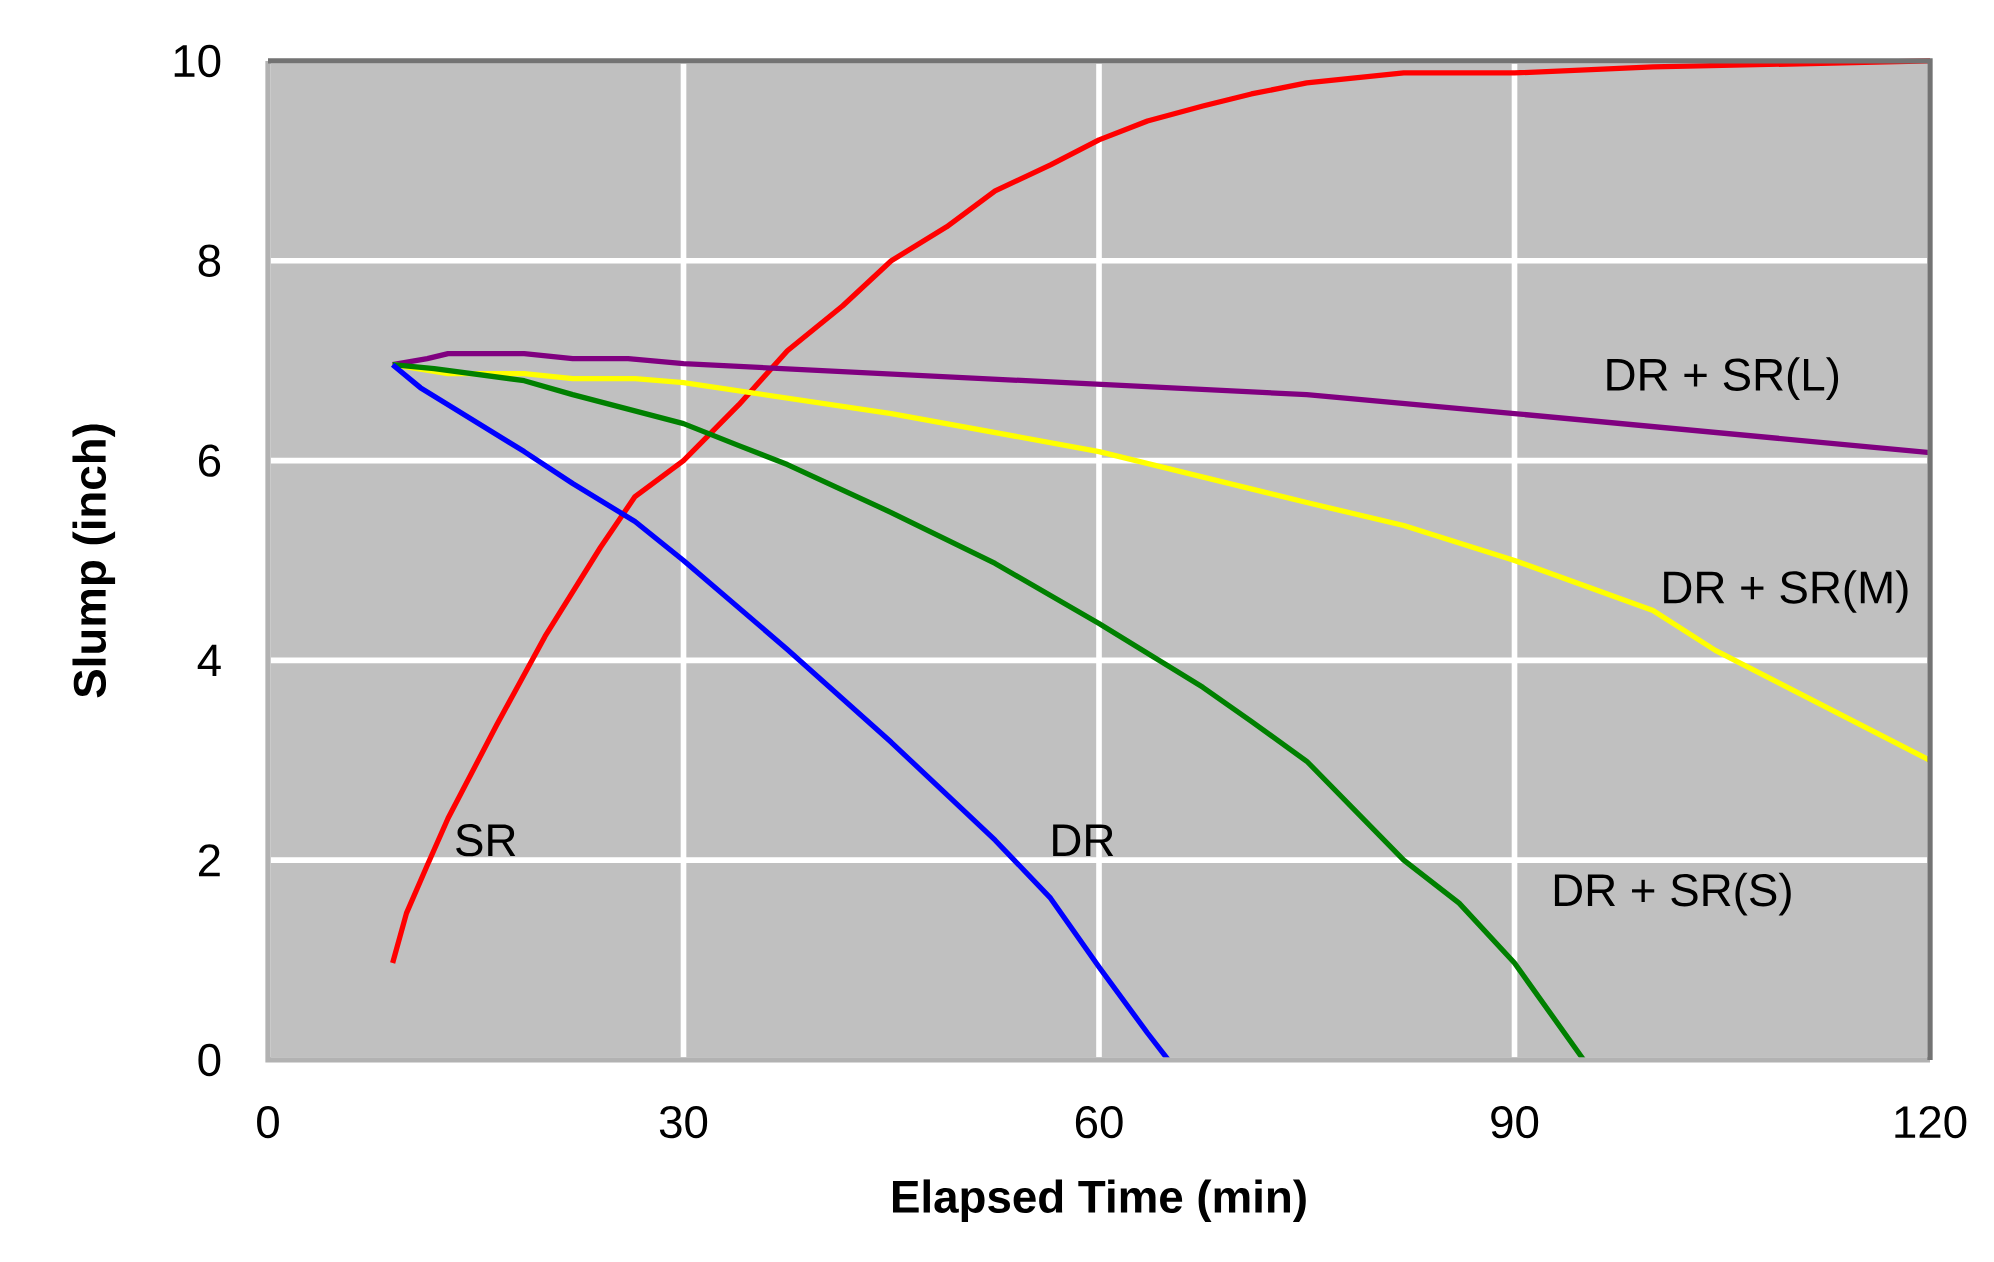 This screenshot has width=1994, height=1262. I want to click on series-label: DR, so click(1083, 840).